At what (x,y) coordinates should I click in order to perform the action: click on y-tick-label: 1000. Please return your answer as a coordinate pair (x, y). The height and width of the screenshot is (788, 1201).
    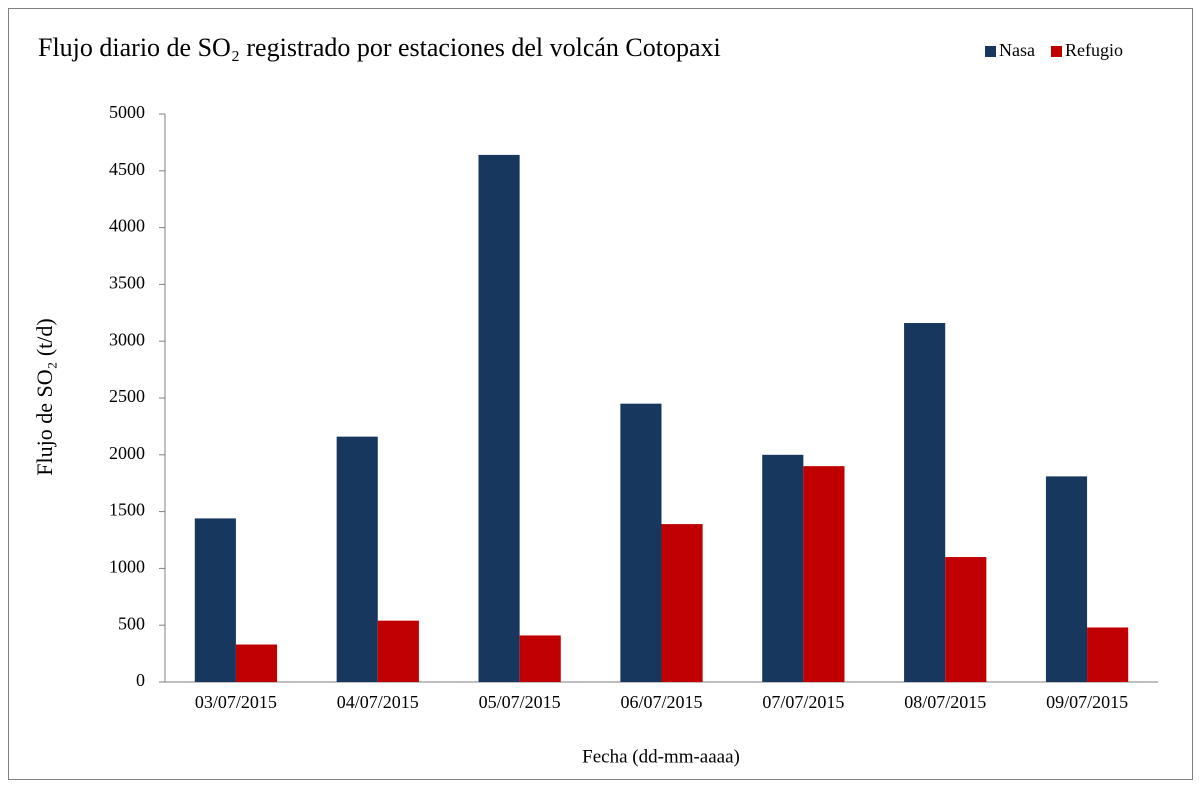
    Looking at the image, I should click on (127, 567).